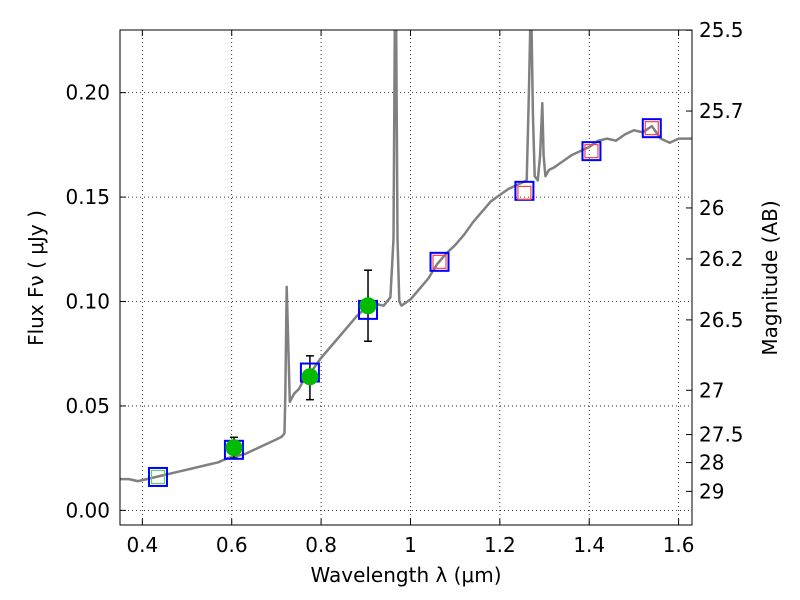  What do you see at coordinates (721, 320) in the screenshot?
I see `y2-tick-label: 26.5` at bounding box center [721, 320].